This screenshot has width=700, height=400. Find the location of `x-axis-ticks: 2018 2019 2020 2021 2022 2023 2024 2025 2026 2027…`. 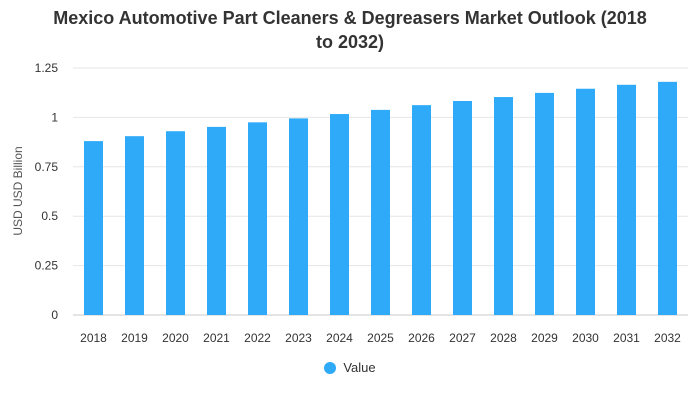

x-axis-ticks: 2018 2019 2020 2021 2022 2023 2024 2025 2026 2027… is located at coordinates (380, 338).